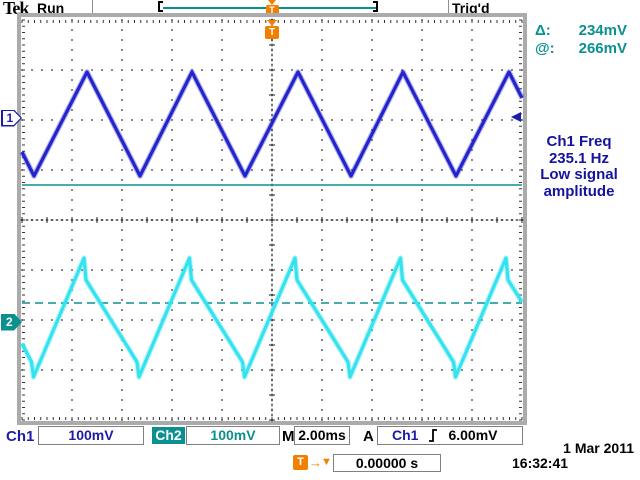 Image resolution: width=640 pixels, height=480 pixels. I want to click on readout-value: 235.1 Hz, so click(579, 158).